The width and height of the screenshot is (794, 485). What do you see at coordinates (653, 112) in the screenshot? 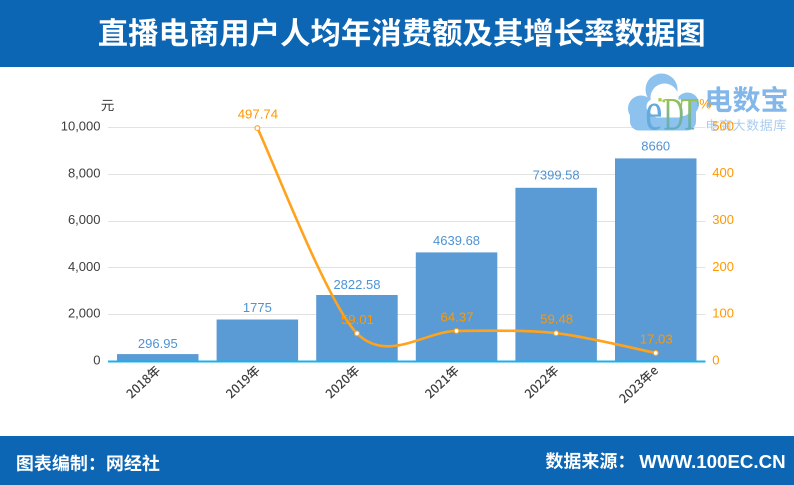
I see `svg-text: e` at bounding box center [653, 112].